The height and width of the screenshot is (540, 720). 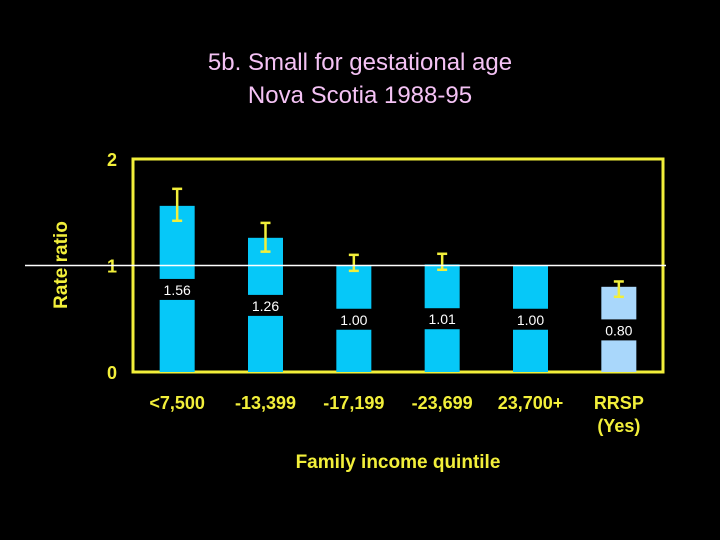 I want to click on value-label: 0.80, so click(x=618, y=330).